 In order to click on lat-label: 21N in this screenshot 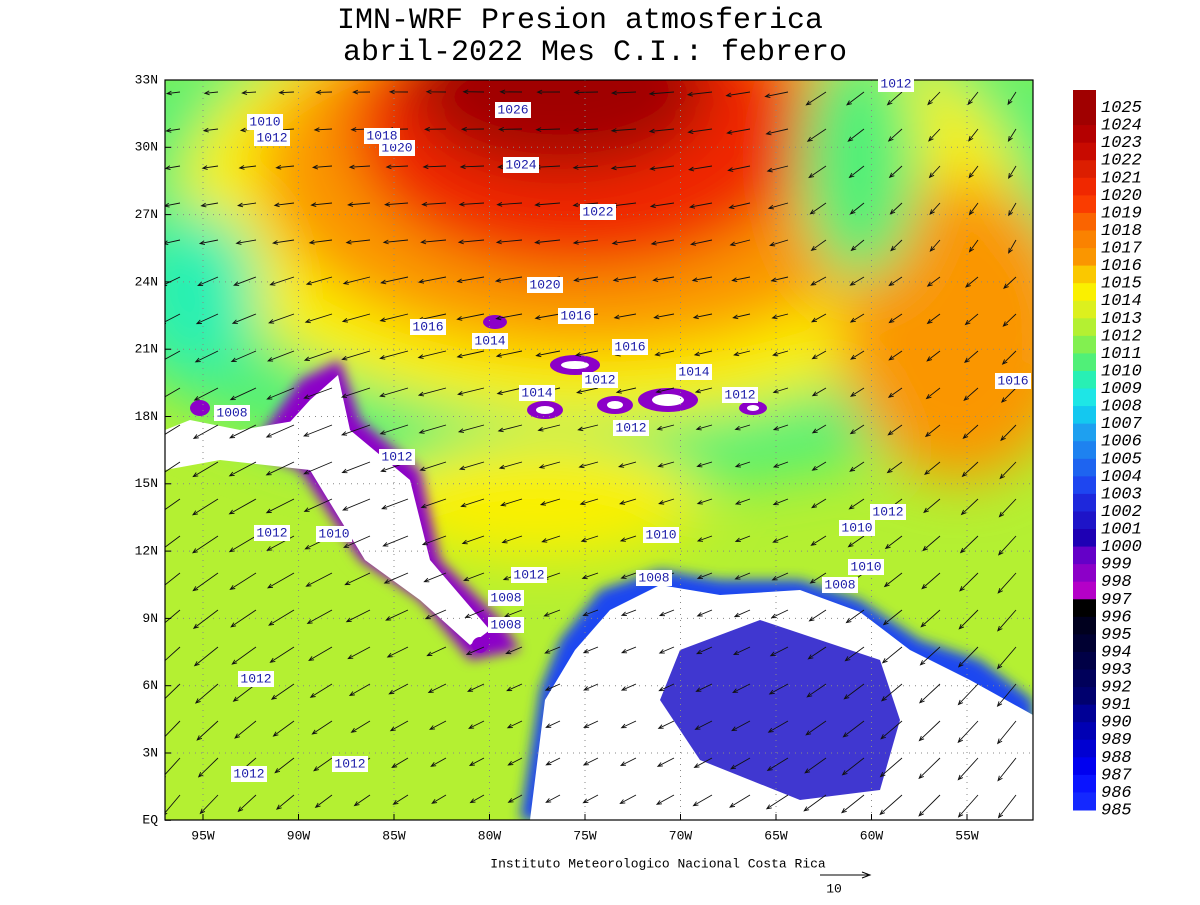, I will do `click(146, 349)`.